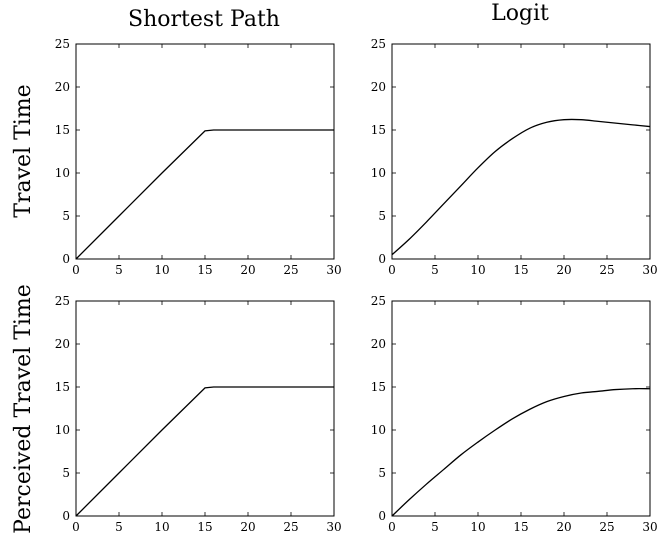  What do you see at coordinates (23, 409) in the screenshot?
I see `row-title-perceived-travel-time: Perceived Travel Time` at bounding box center [23, 409].